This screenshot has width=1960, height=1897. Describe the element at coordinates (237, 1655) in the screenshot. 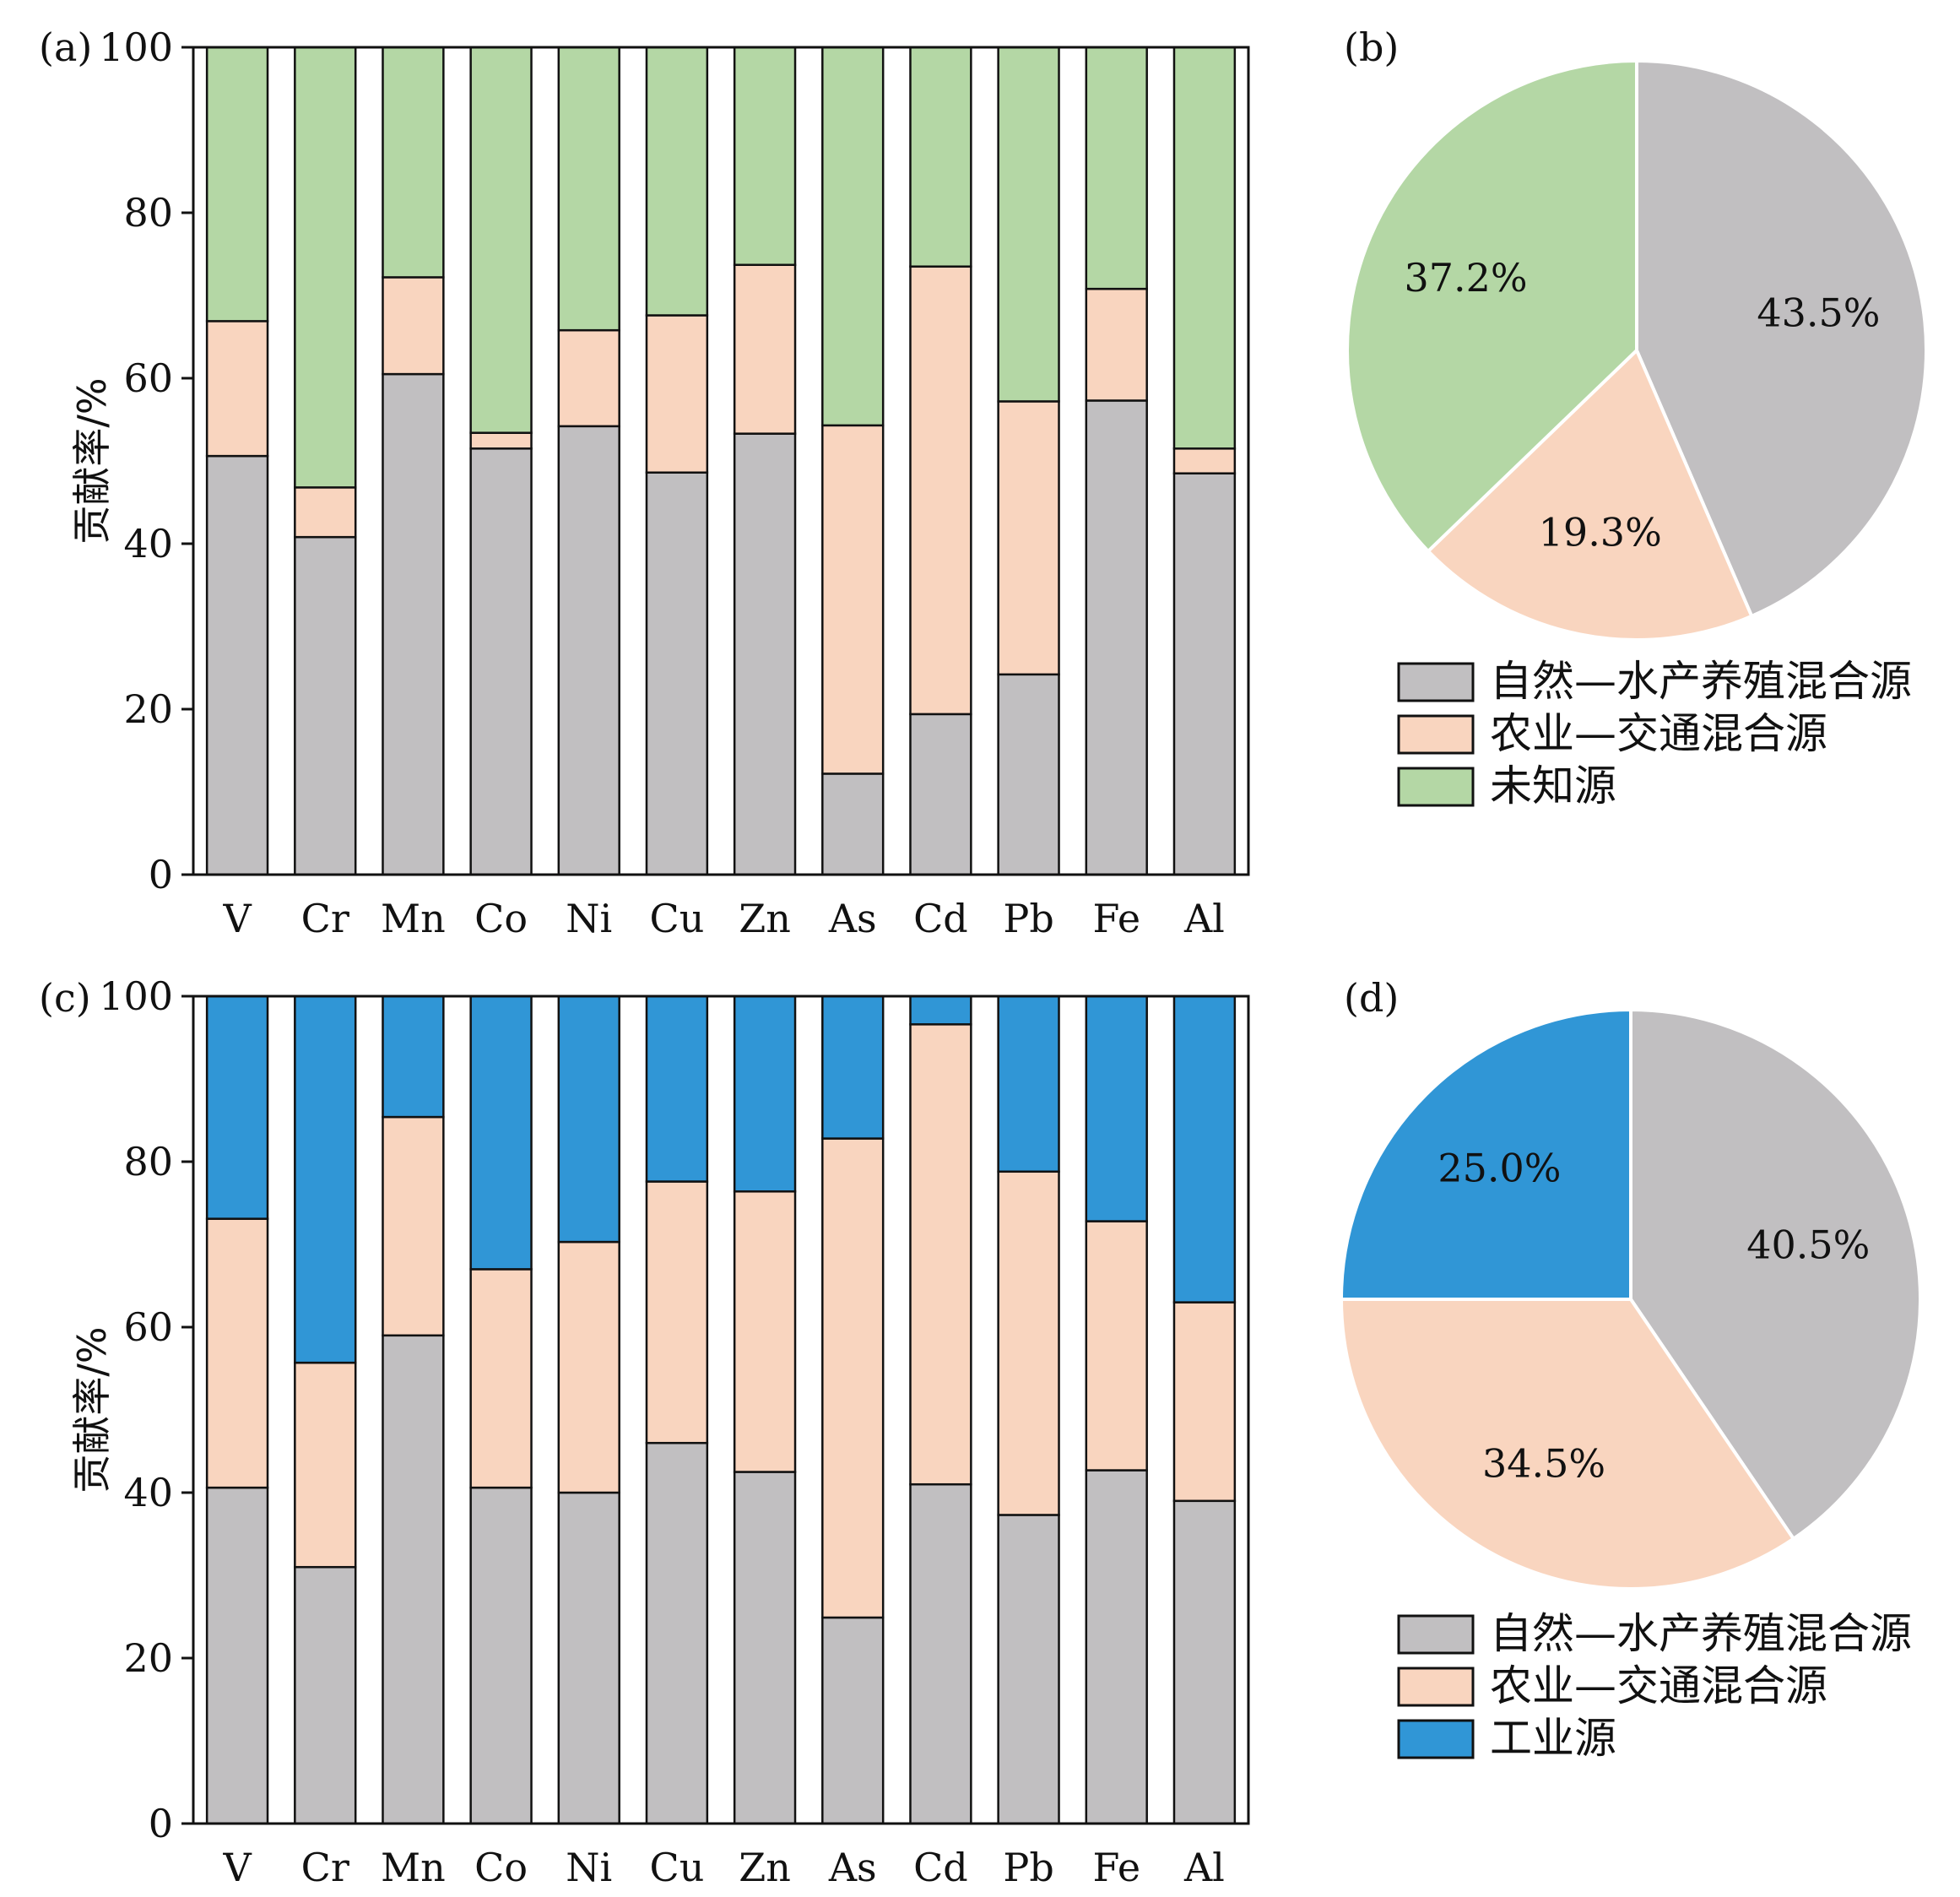

I see `bar-c-V-s0` at that location.